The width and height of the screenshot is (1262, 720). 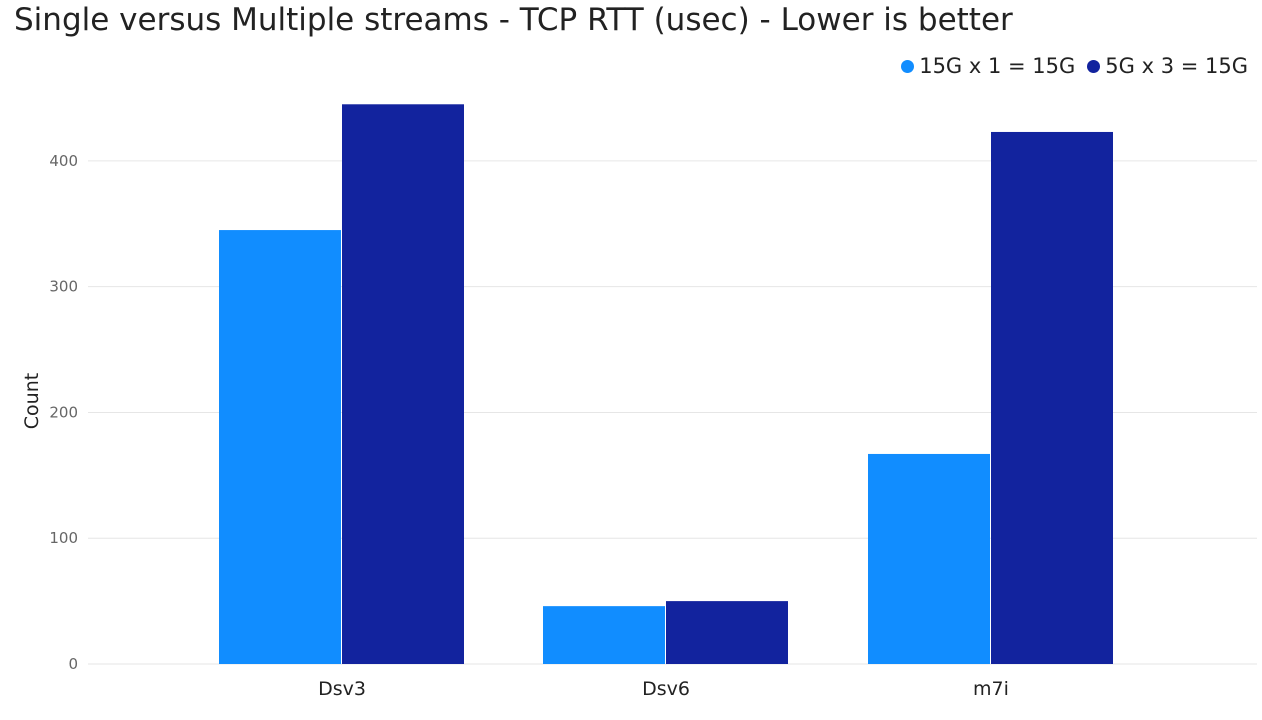 I want to click on x-tick-label: Dsv6, so click(x=666, y=689).